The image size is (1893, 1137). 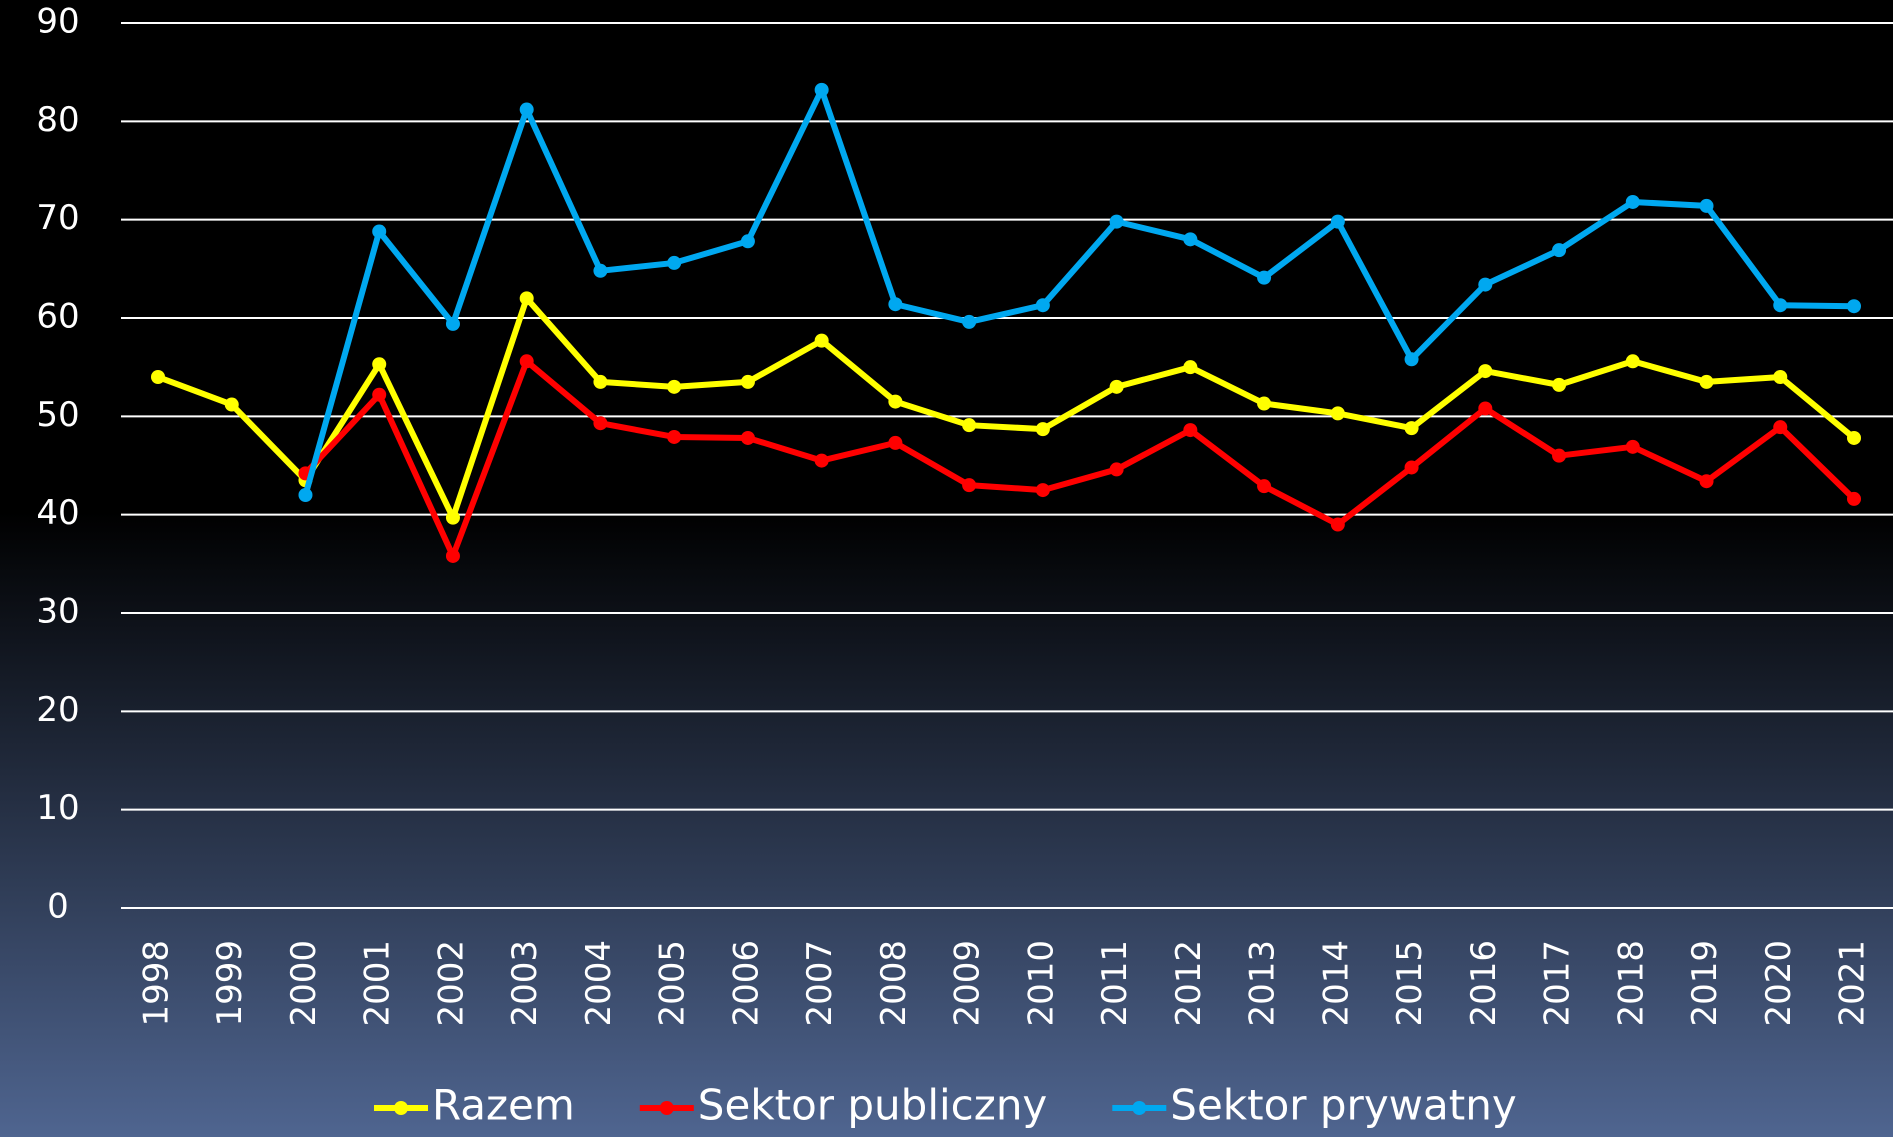 I want to click on x-tick-label: 2002, so click(x=451, y=983).